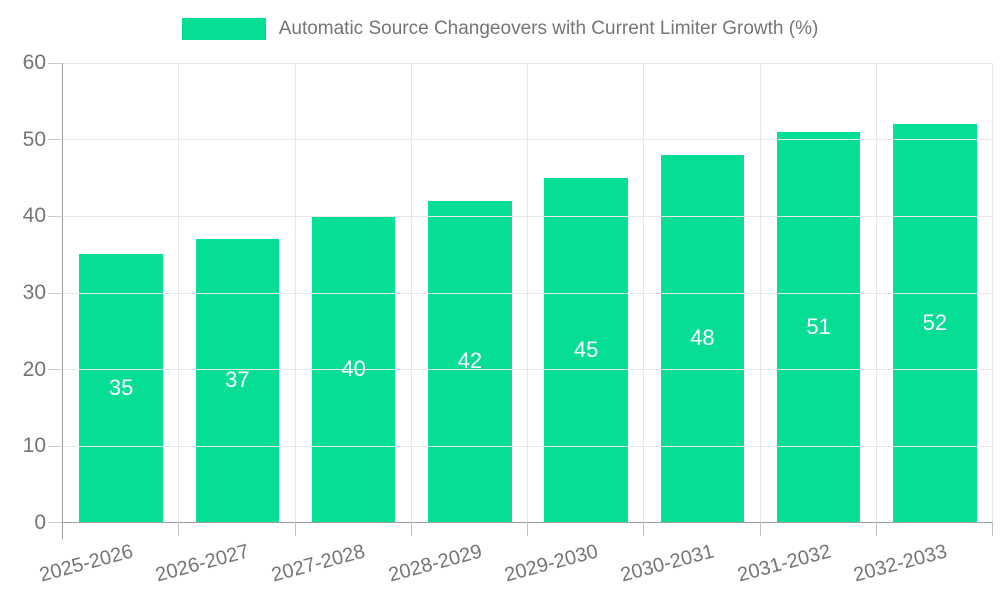  I want to click on x-axis-tick-label: 2025-2026, so click(85, 563).